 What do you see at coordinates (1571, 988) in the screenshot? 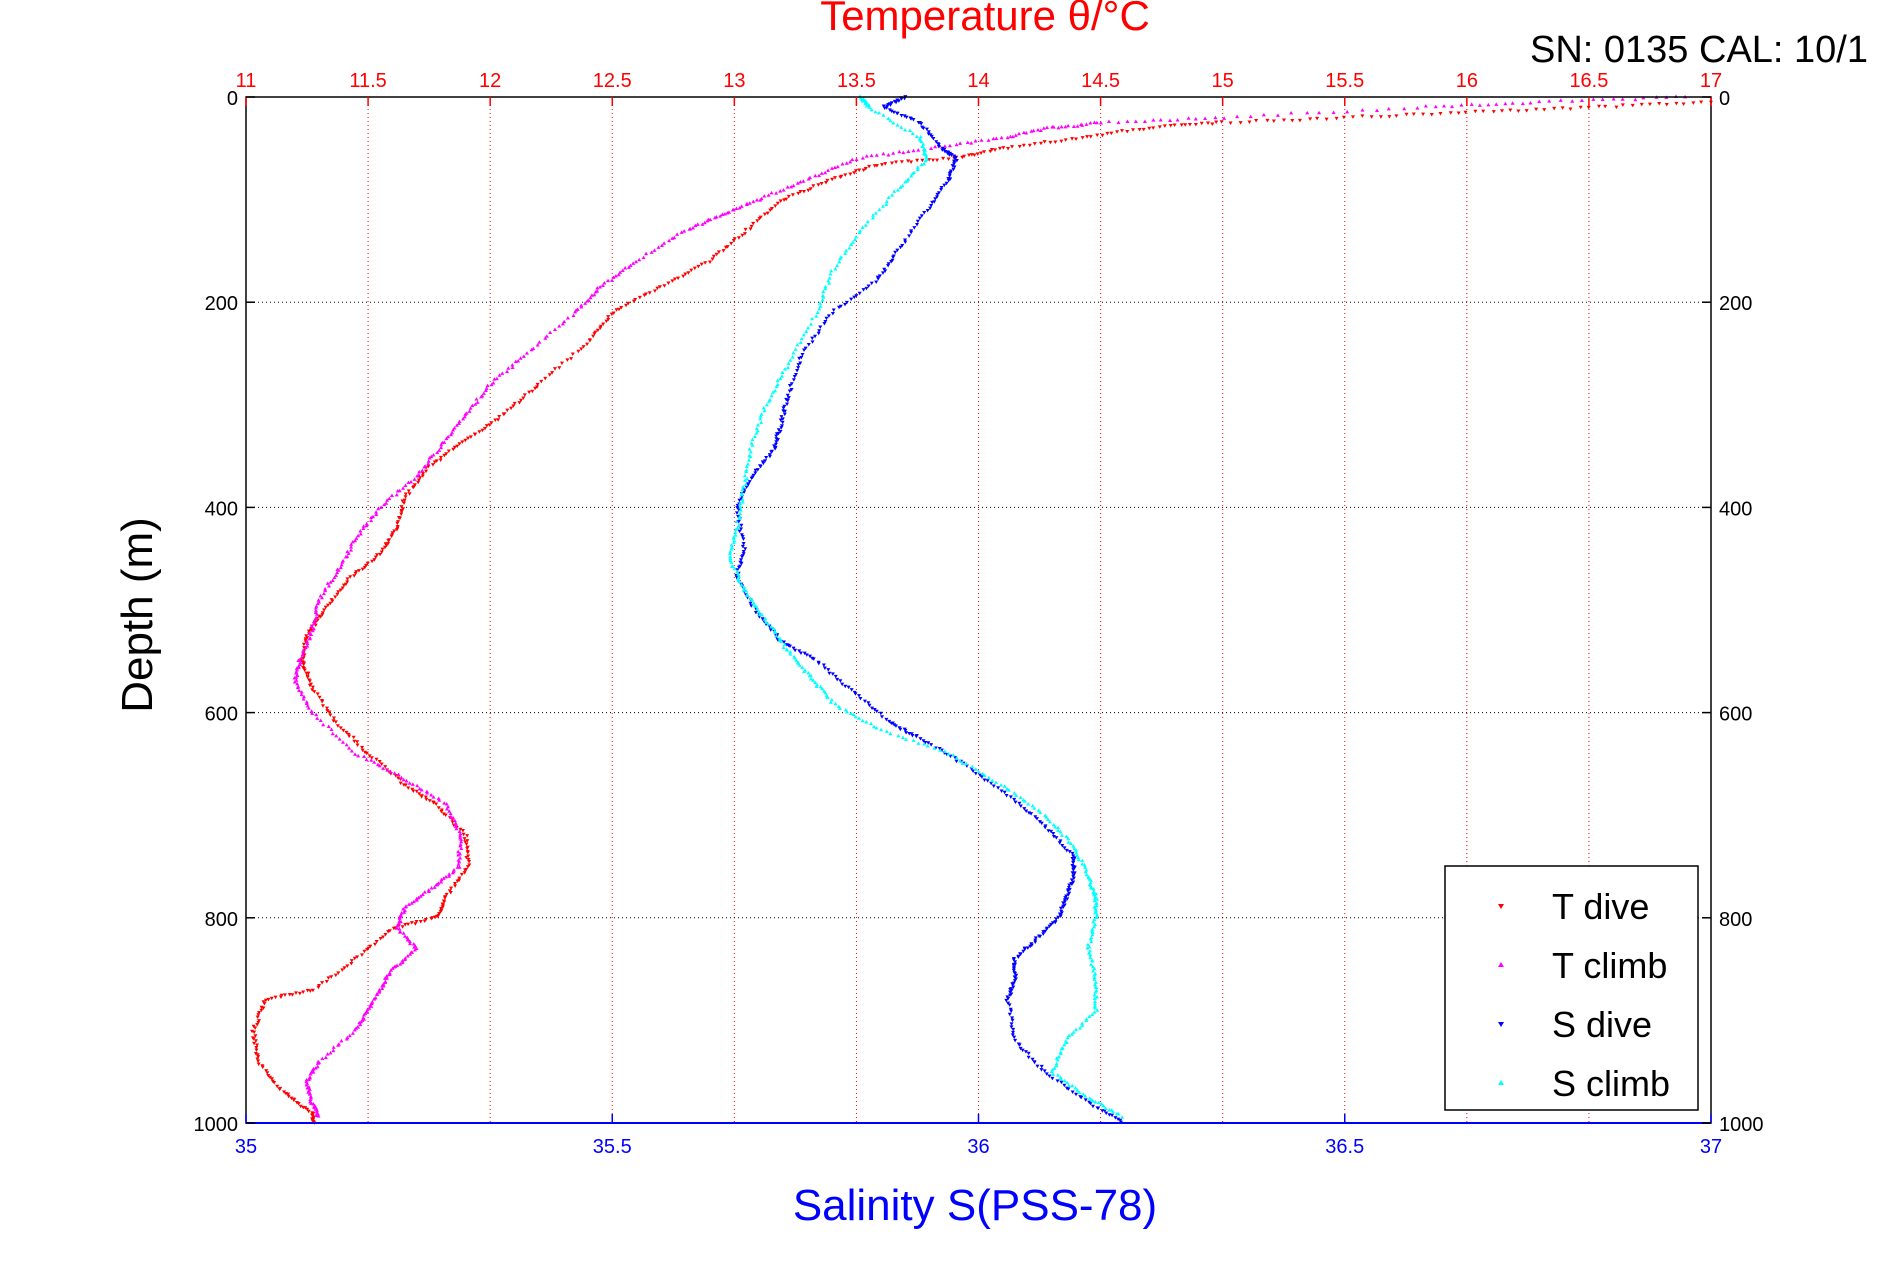
I see `legend-box` at bounding box center [1571, 988].